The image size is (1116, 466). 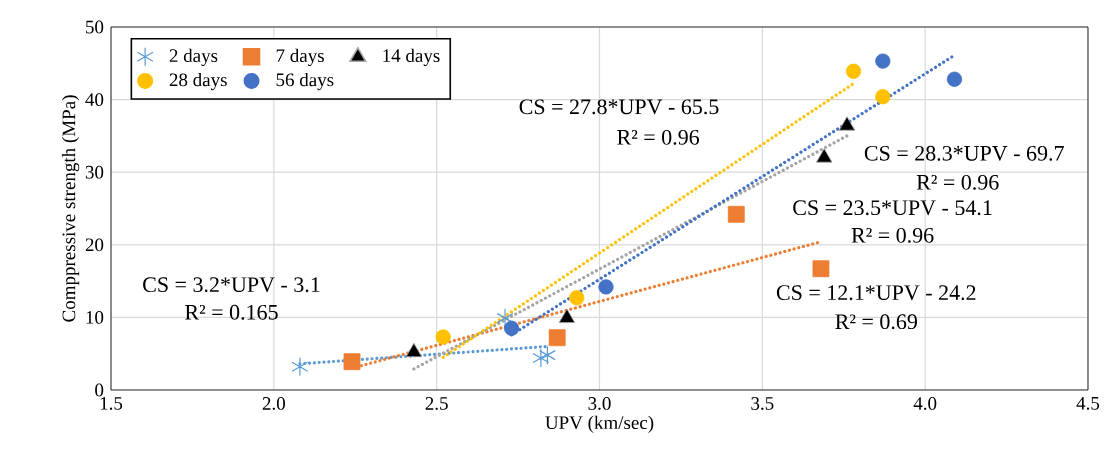 I want to click on annotation: CS = 12.1*UPV - 24.2, so click(x=876, y=293).